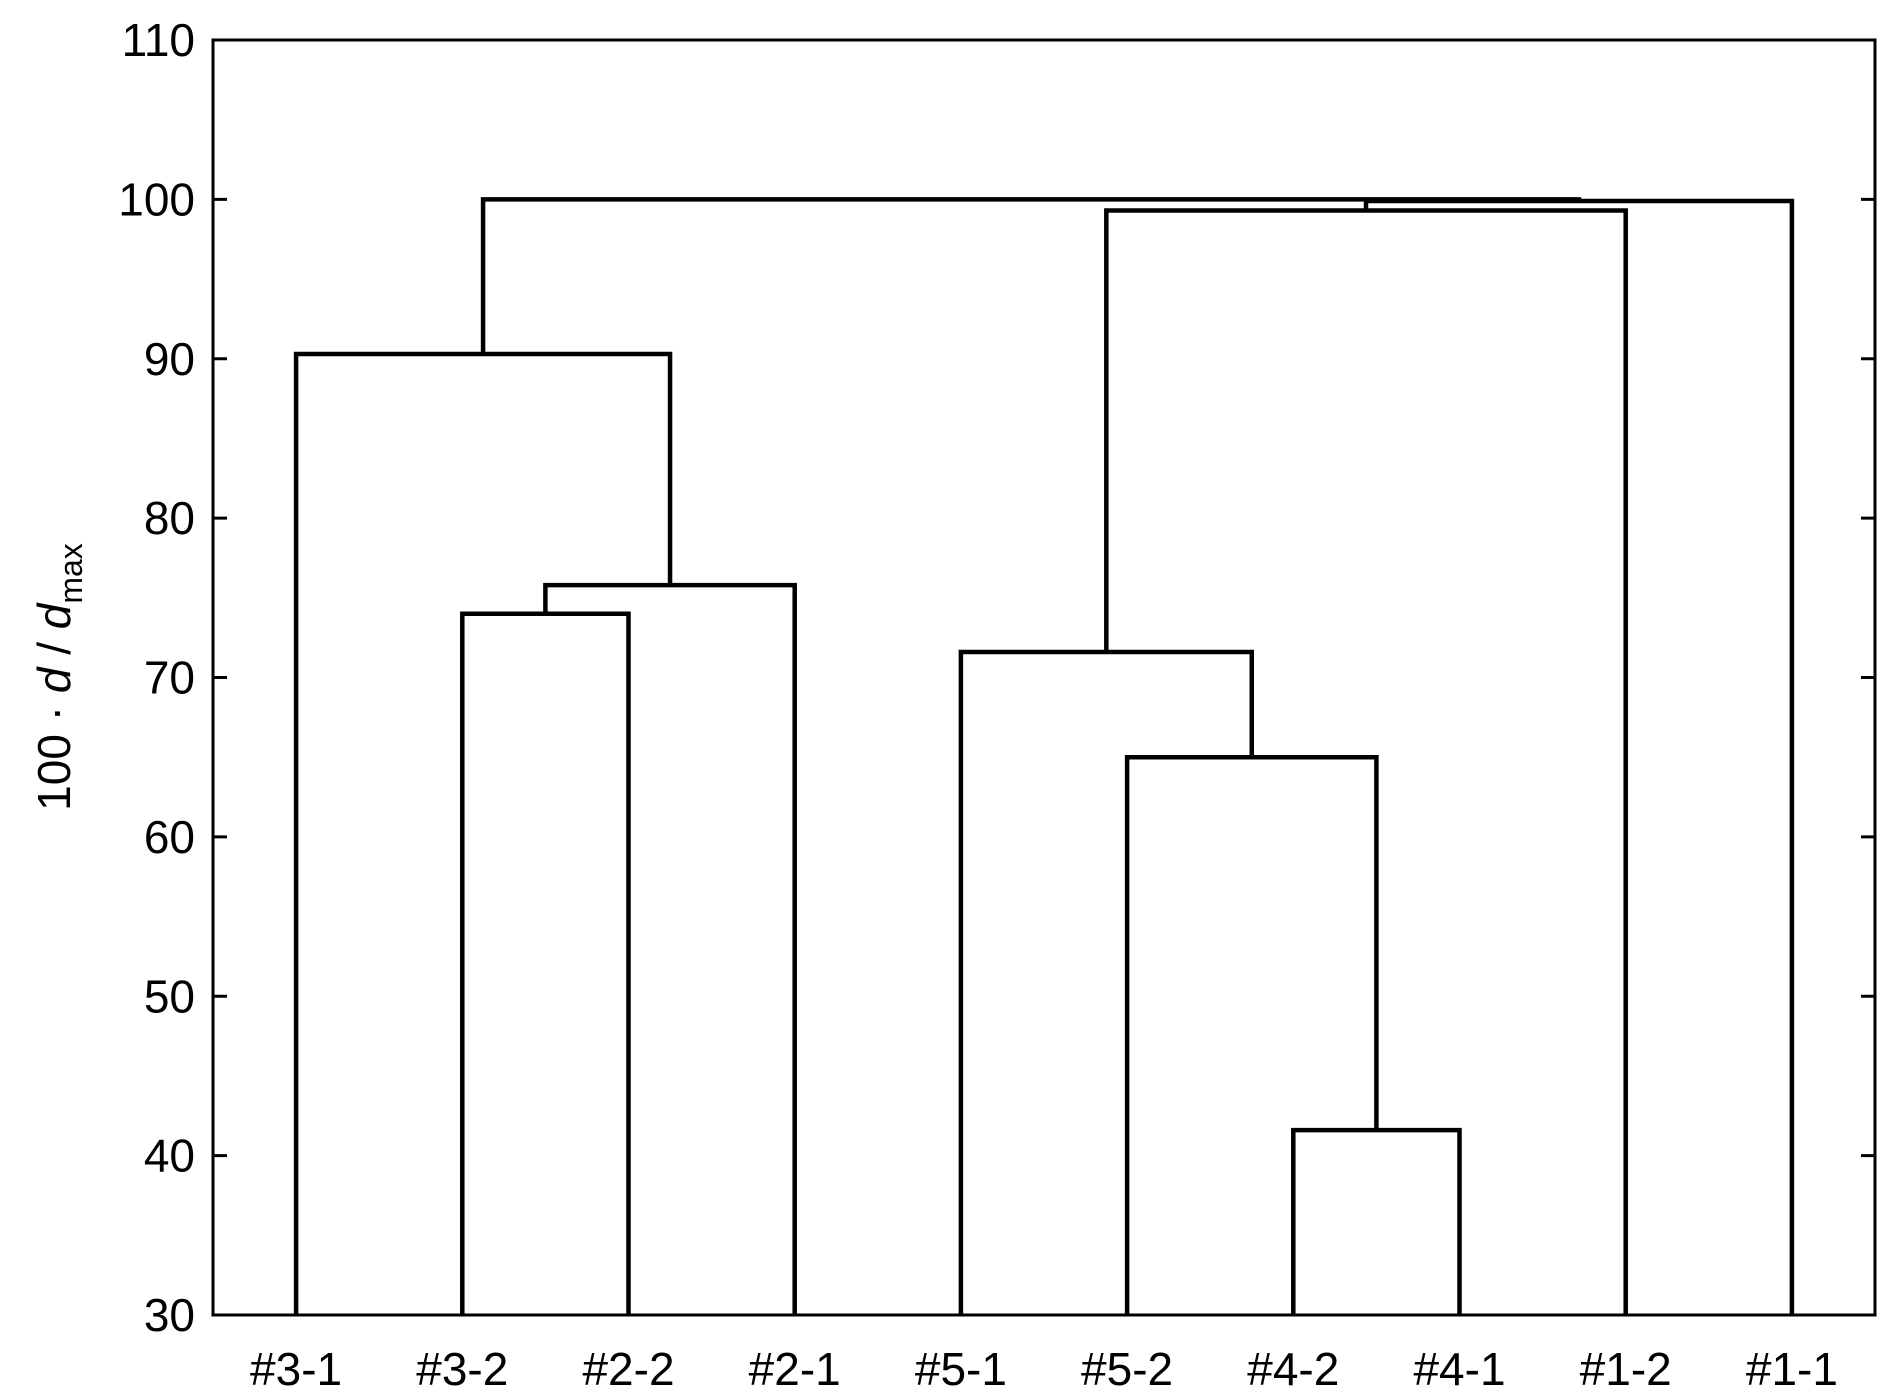  Describe the element at coordinates (71, 573) in the screenshot. I see `y-axis-title-subscript: max` at that location.